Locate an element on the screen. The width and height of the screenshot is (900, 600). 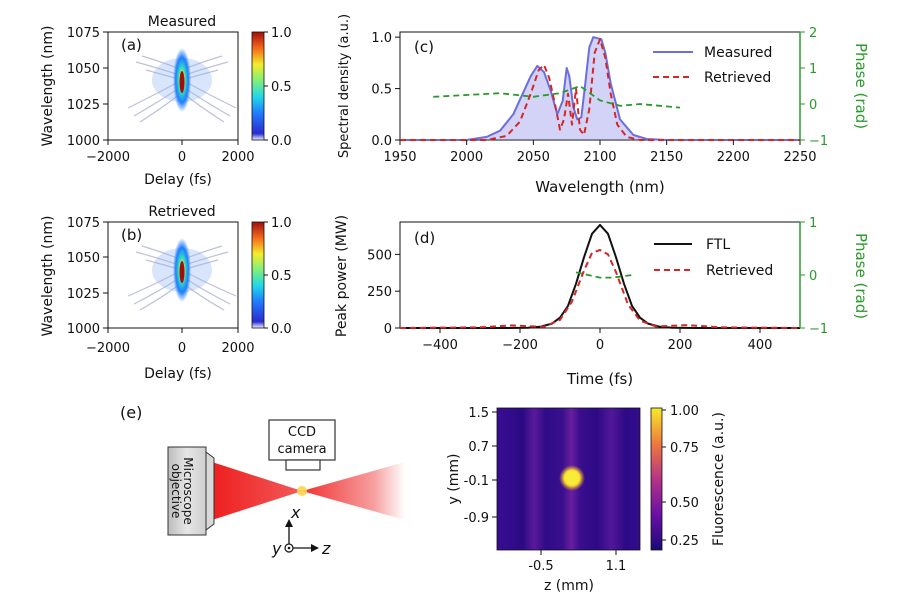
panel-e-colorbar-ticks: 0.25 0.50 0.75 1.00 is located at coordinates (680, 476).